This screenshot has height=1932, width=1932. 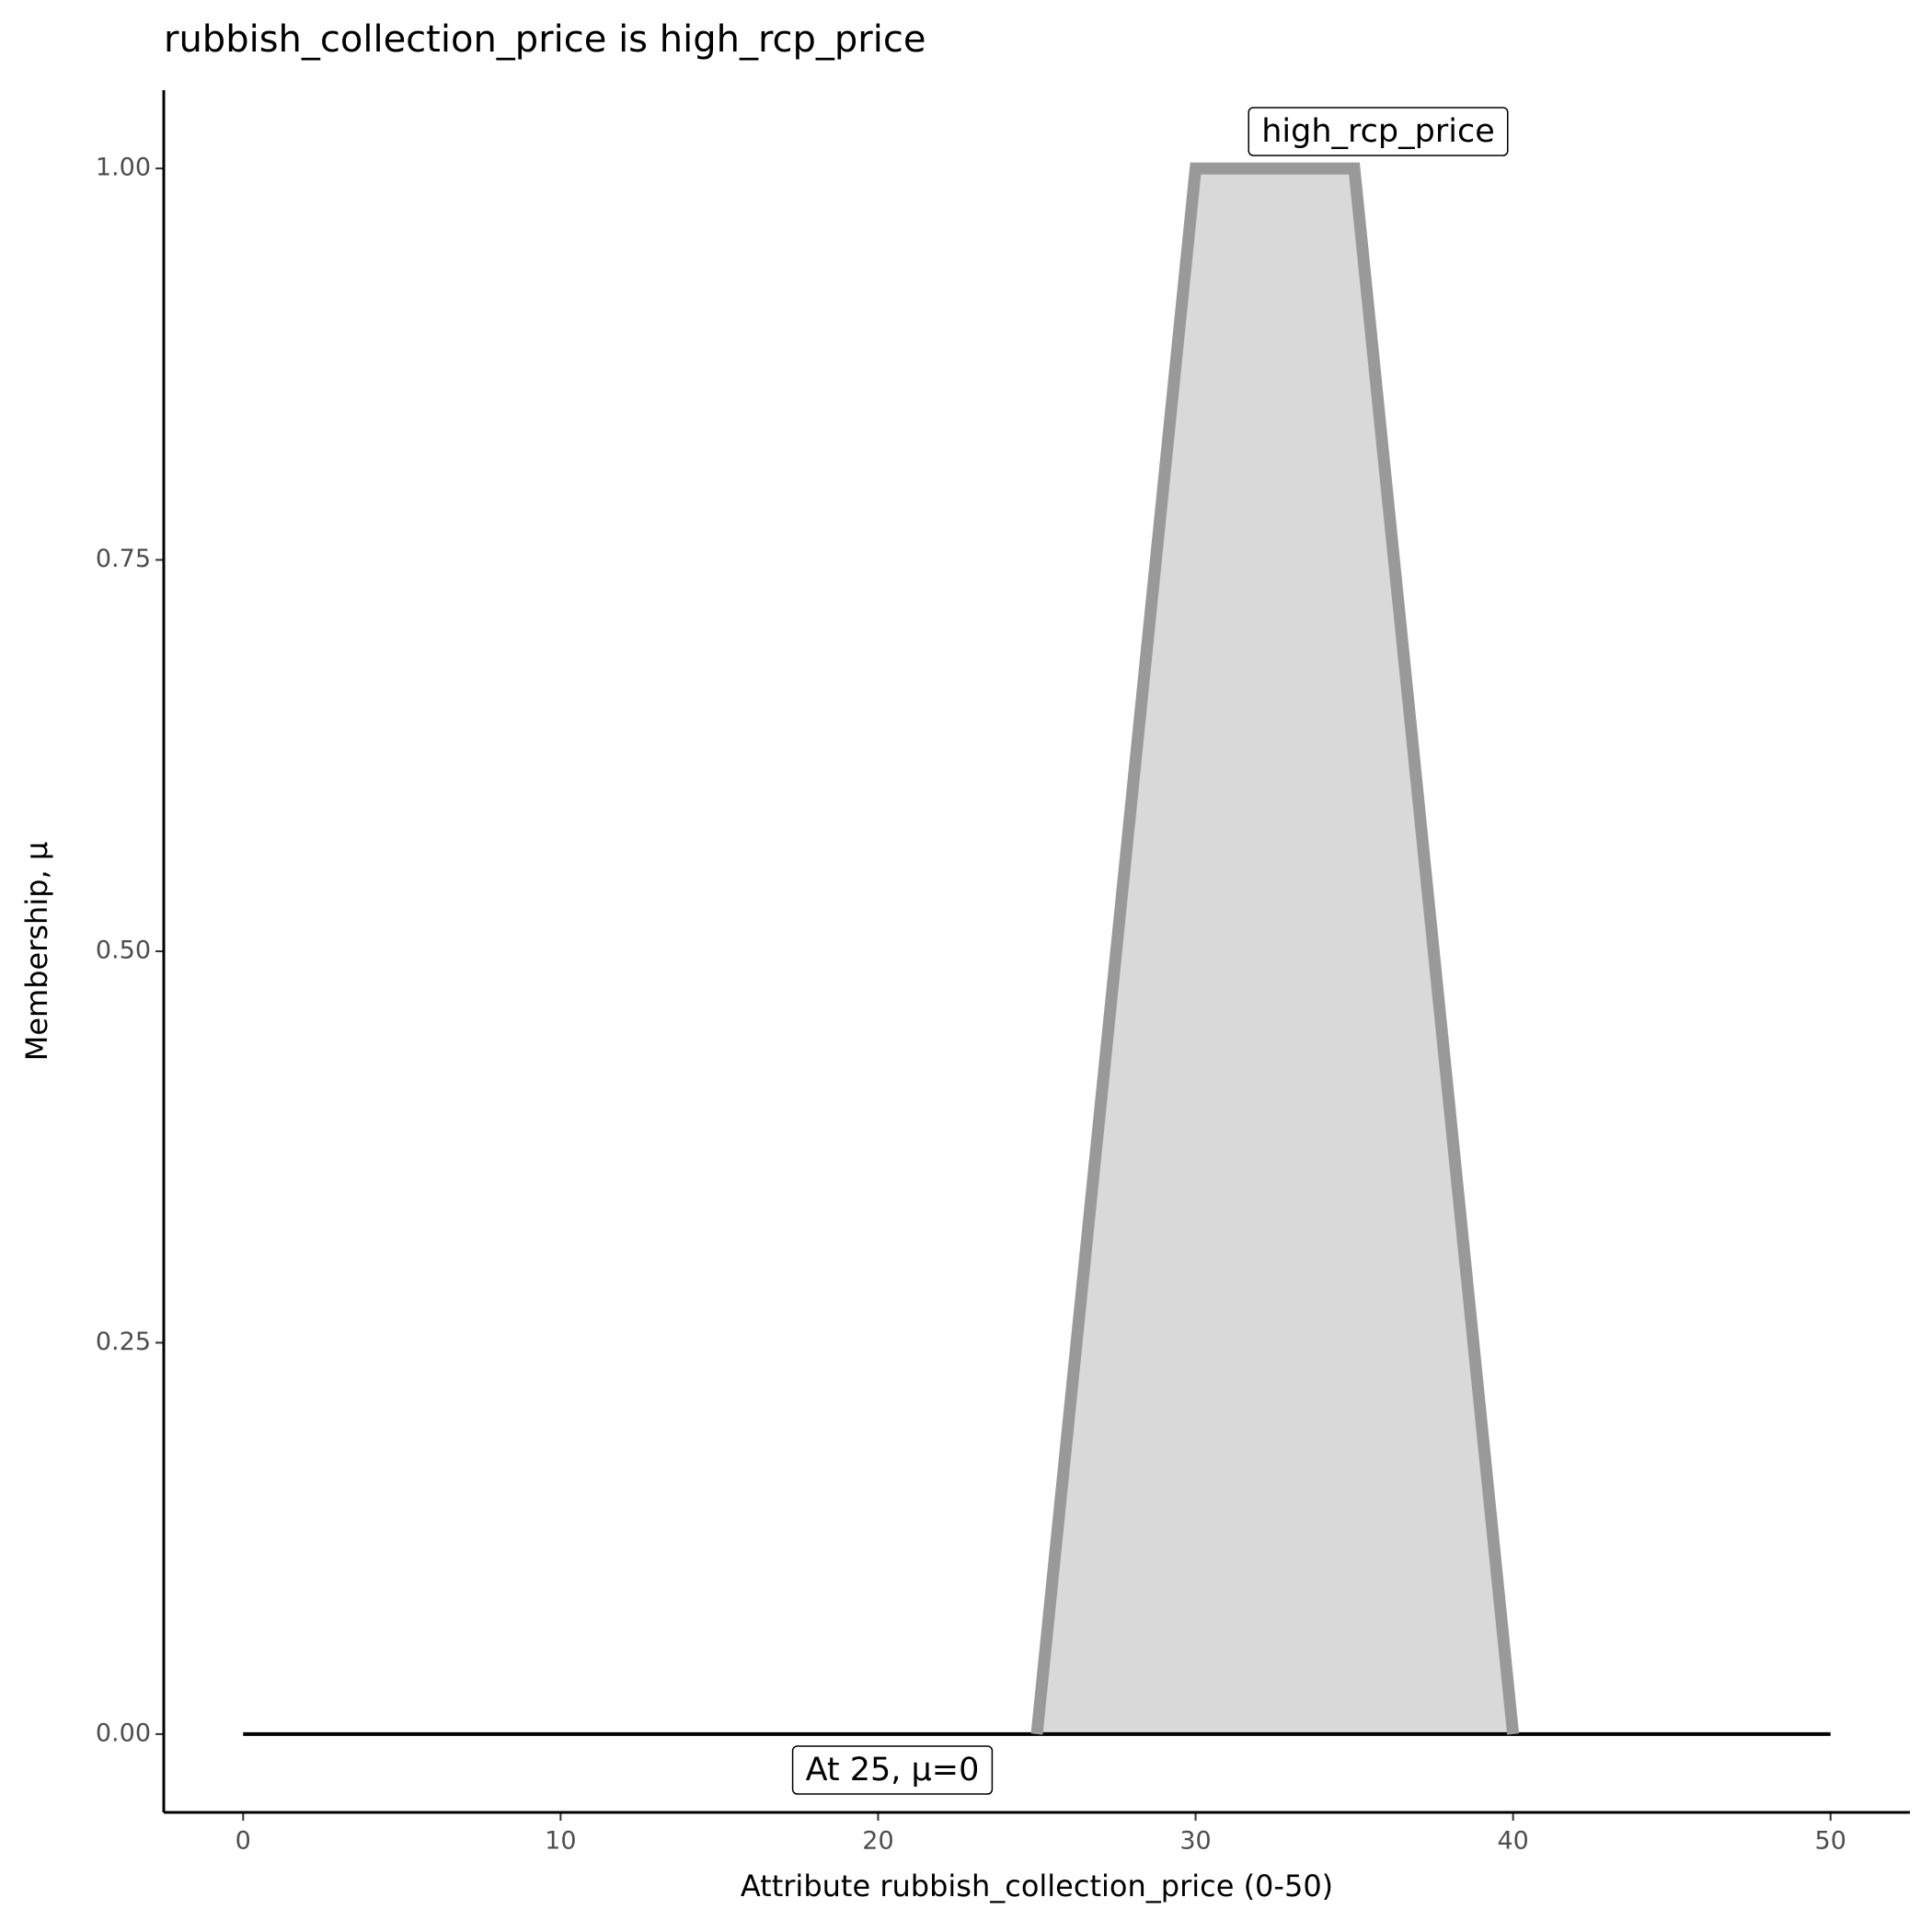 I want to click on y-tick-label: 0.25, so click(x=123, y=1342).